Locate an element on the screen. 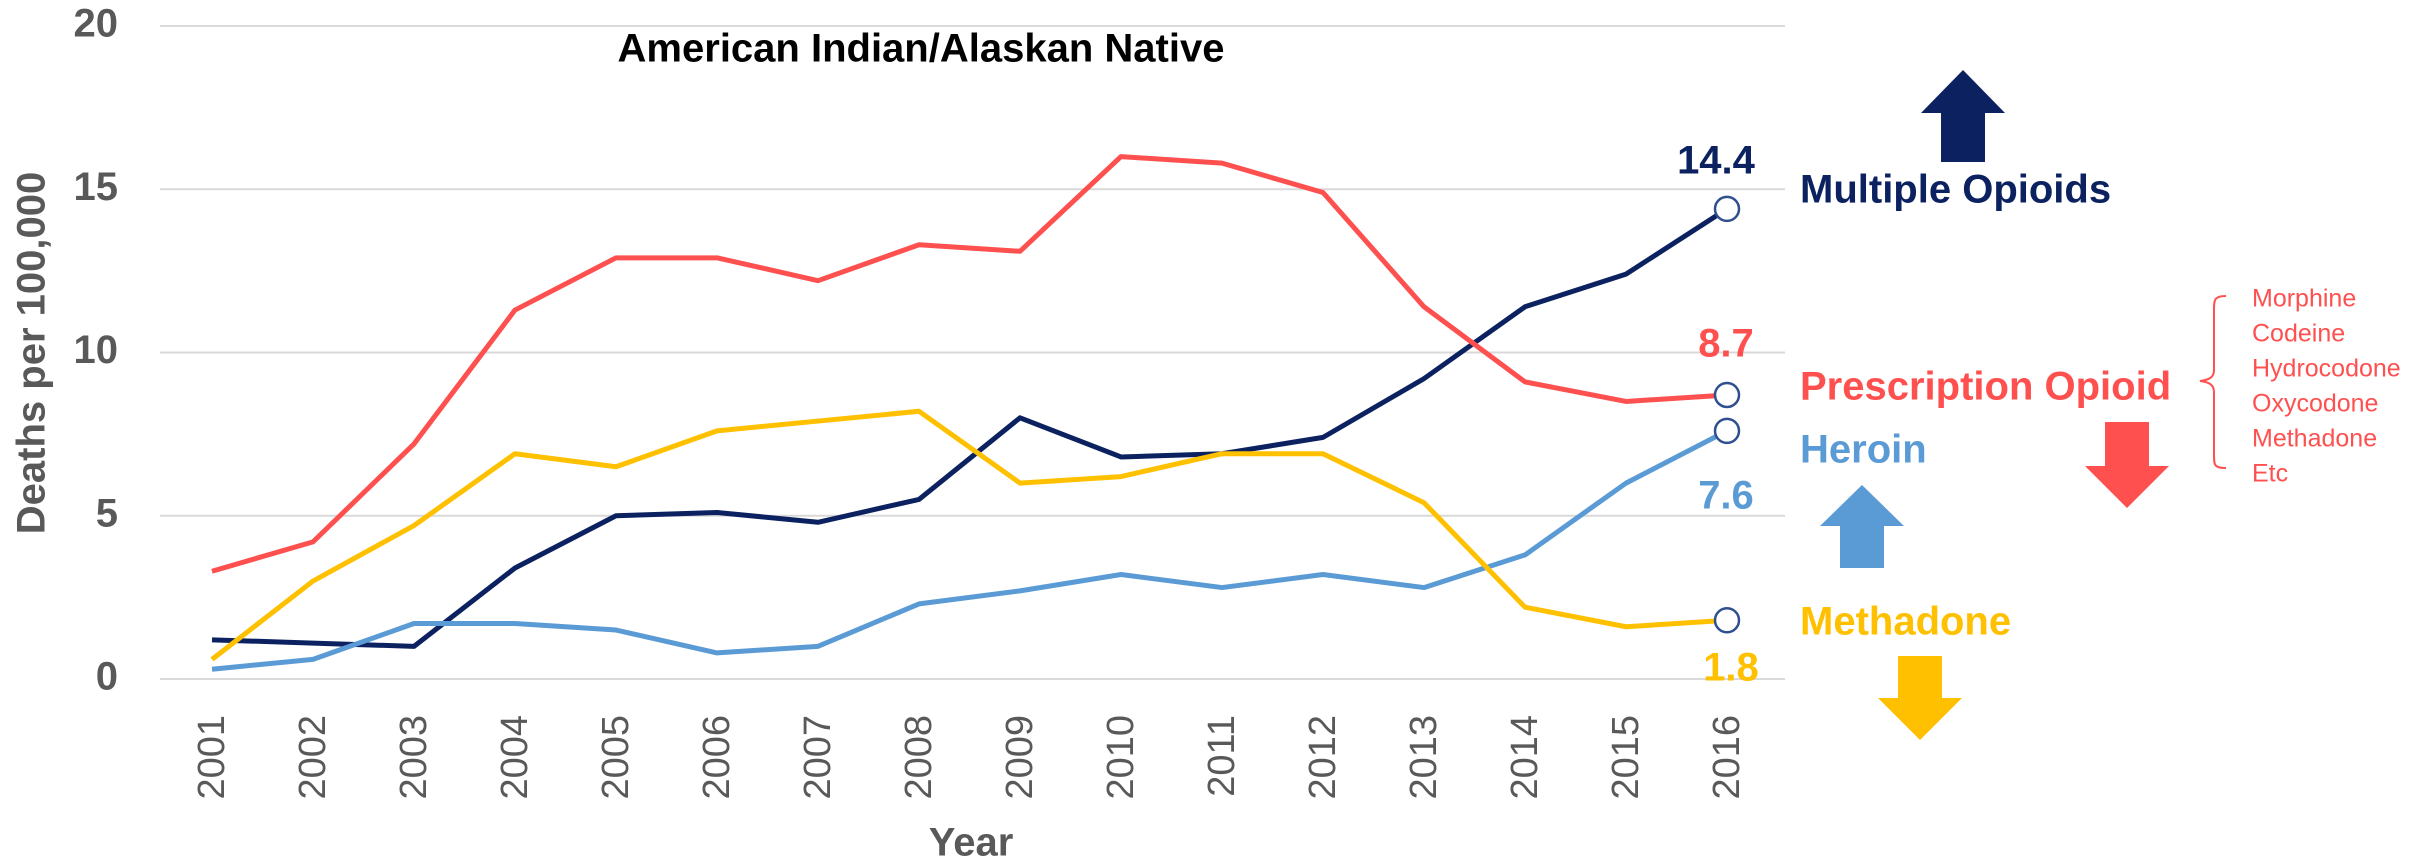 The width and height of the screenshot is (2409, 866). series-label: Prescription Opioid is located at coordinates (1985, 387).